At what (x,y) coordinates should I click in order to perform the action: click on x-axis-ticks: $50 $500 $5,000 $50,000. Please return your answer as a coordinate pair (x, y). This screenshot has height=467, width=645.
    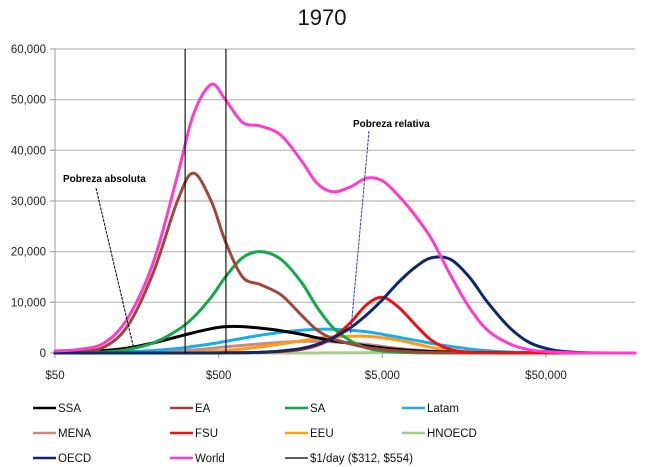
    Looking at the image, I should click on (306, 367).